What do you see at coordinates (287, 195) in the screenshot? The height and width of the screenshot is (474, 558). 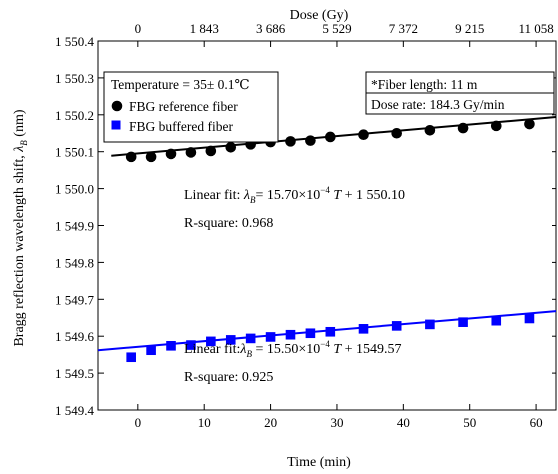 I see `reference-fit-mid: = 15.70×10` at bounding box center [287, 195].